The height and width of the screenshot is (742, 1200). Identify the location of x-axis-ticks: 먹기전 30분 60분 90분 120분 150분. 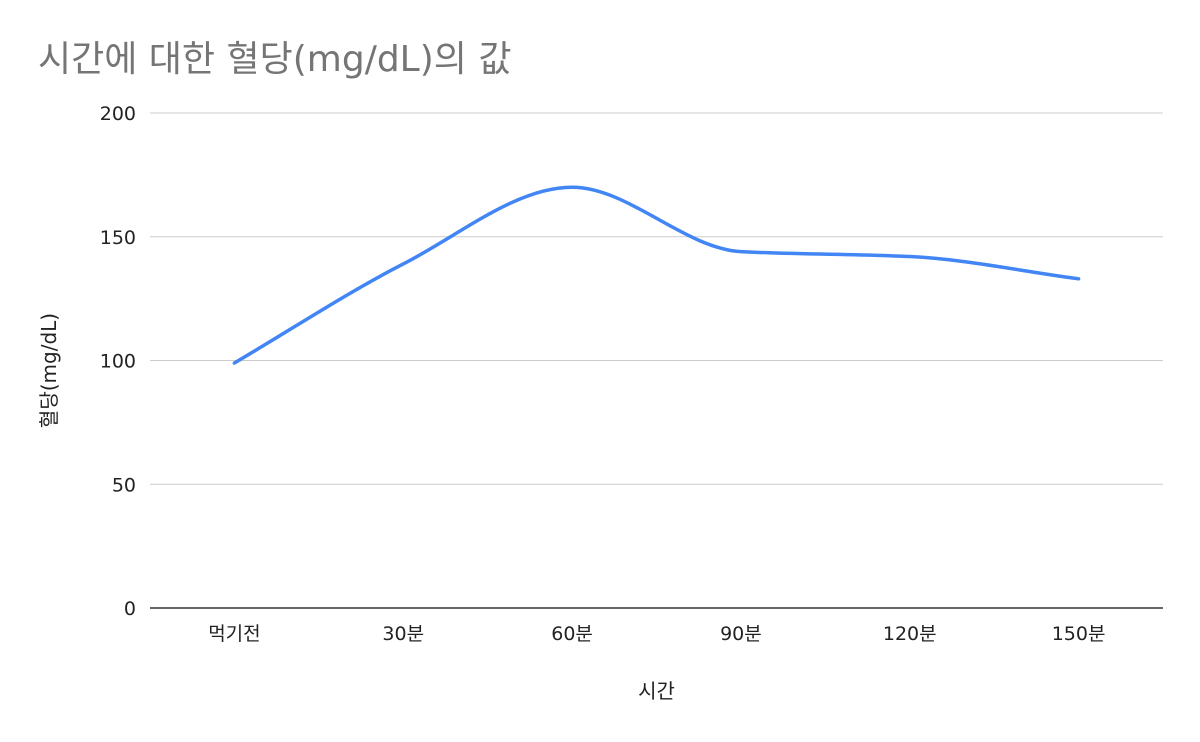
(656, 634).